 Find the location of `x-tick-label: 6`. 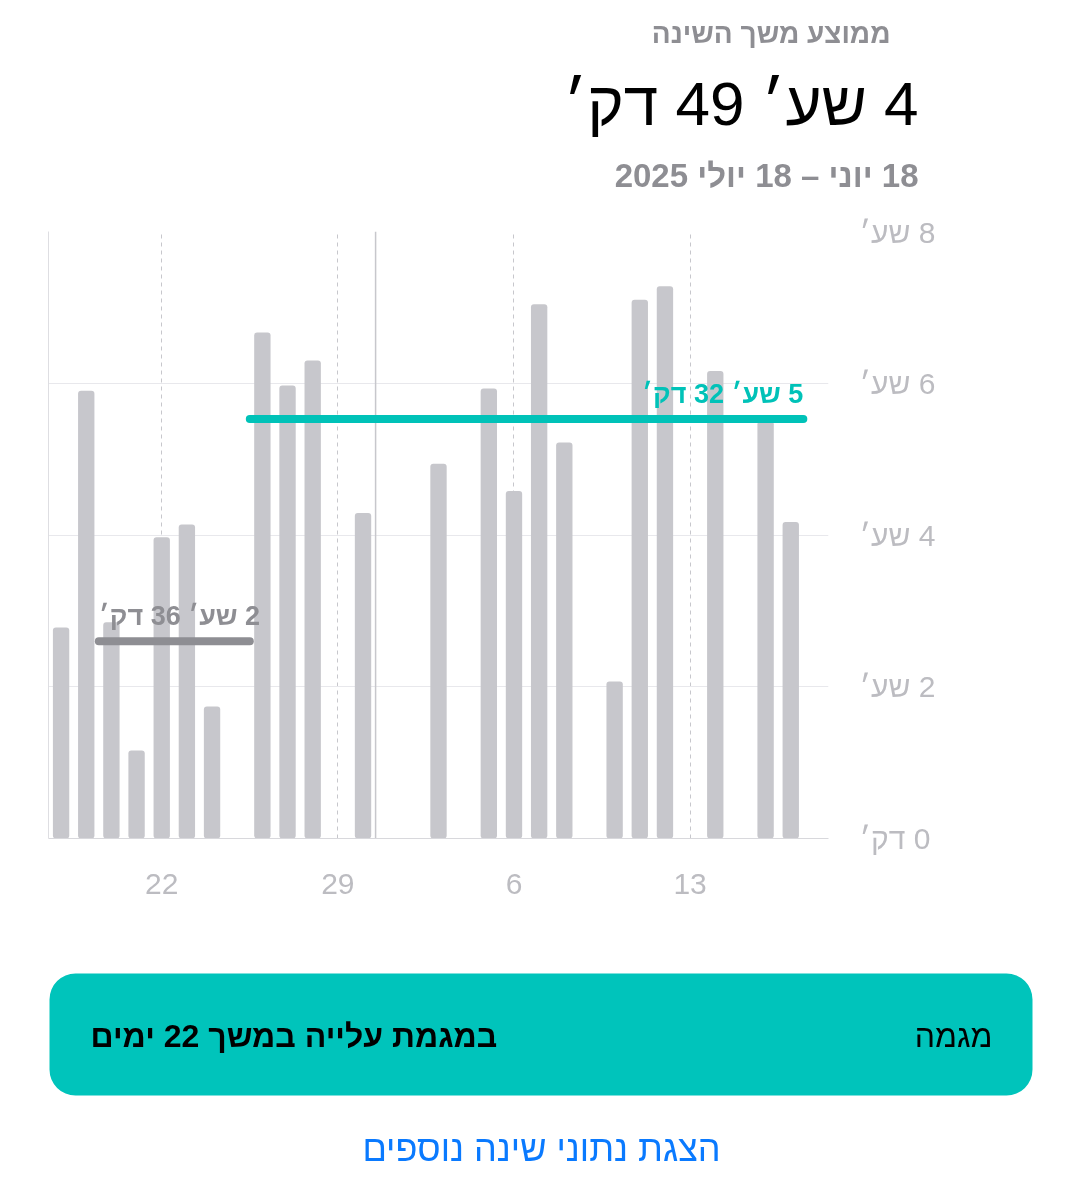

x-tick-label: 6 is located at coordinates (514, 883).